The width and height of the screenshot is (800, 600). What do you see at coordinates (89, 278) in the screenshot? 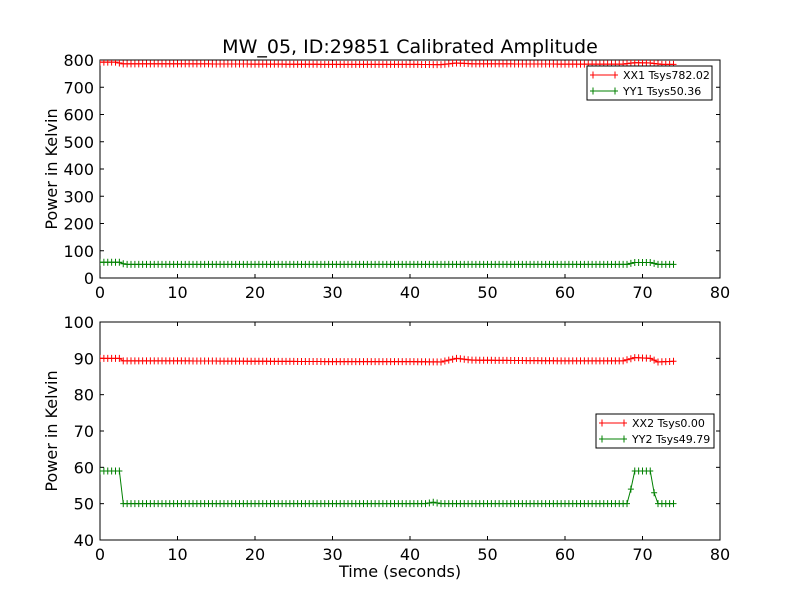
I see `y-tick-label: 0` at bounding box center [89, 278].